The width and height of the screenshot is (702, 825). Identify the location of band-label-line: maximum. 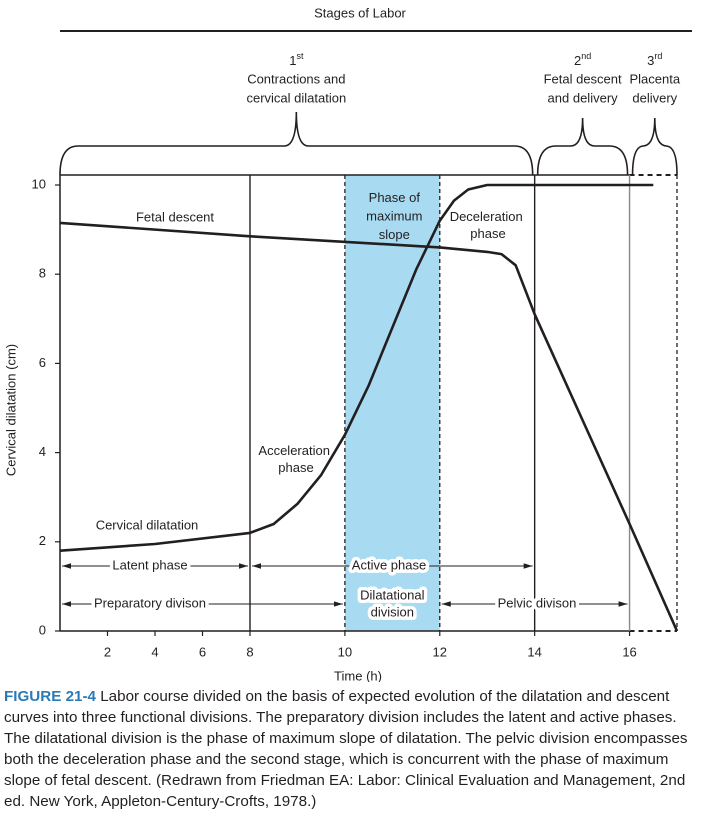
(394, 216).